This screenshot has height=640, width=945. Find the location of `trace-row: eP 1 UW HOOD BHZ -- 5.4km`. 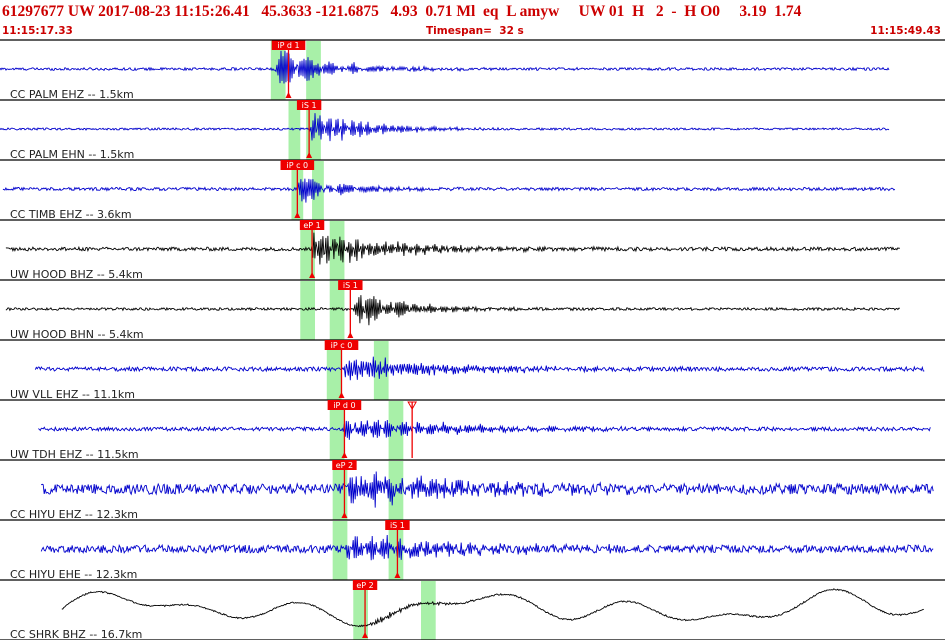

trace-row: eP 1 UW HOOD BHZ -- 5.4km is located at coordinates (472, 250).